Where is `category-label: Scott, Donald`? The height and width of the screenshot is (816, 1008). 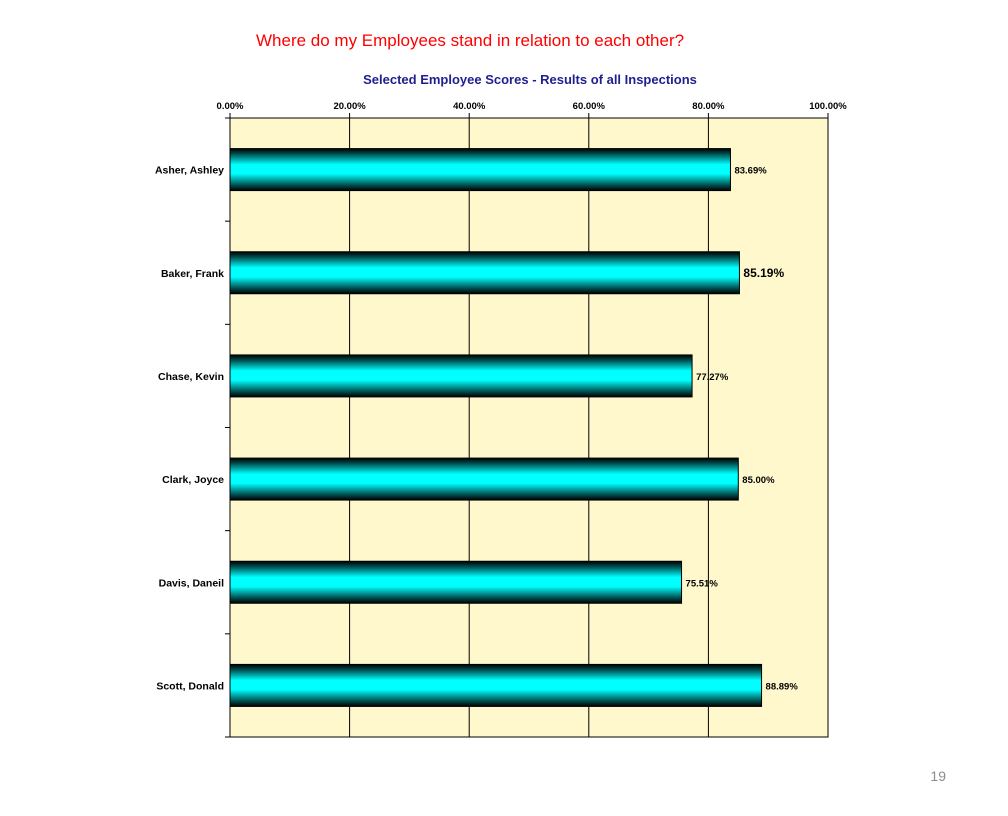 category-label: Scott, Donald is located at coordinates (190, 686).